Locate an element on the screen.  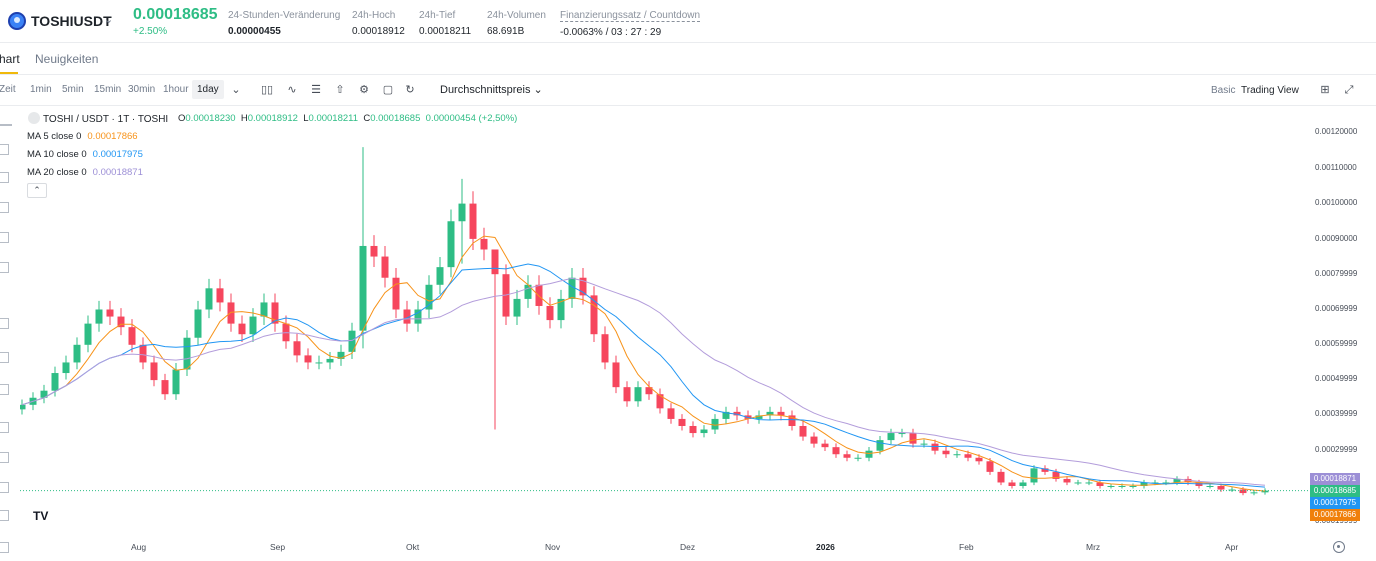
gear-icon: ⚙ is located at coordinates (364, 90).